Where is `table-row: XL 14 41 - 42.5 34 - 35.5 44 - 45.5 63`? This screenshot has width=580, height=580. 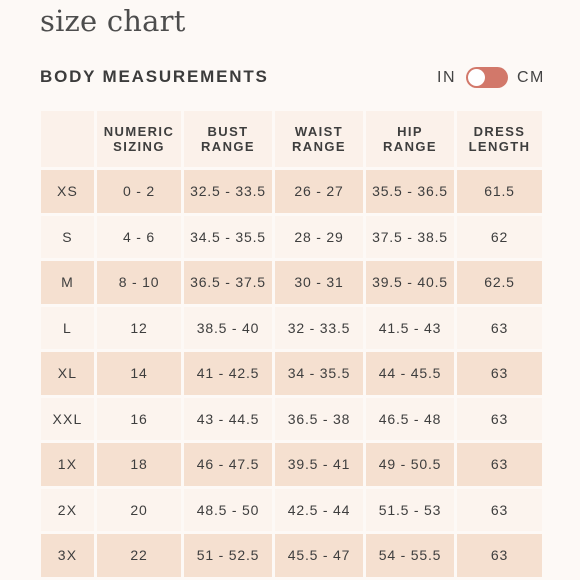
table-row: XL 14 41 - 42.5 34 - 35.5 44 - 45.5 63 is located at coordinates (291, 373).